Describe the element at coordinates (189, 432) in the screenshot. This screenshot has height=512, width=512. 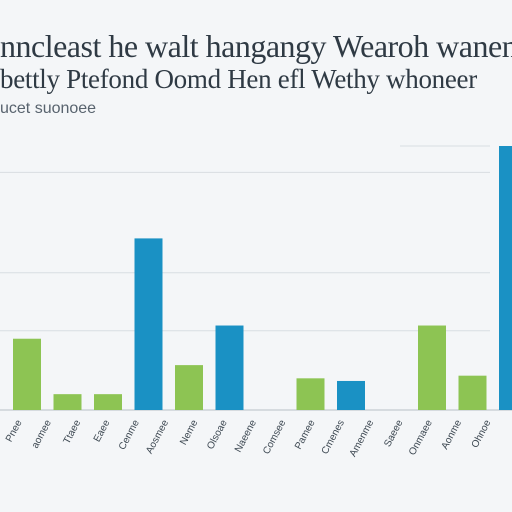
I see `x-tick-label-7: Neme` at that location.